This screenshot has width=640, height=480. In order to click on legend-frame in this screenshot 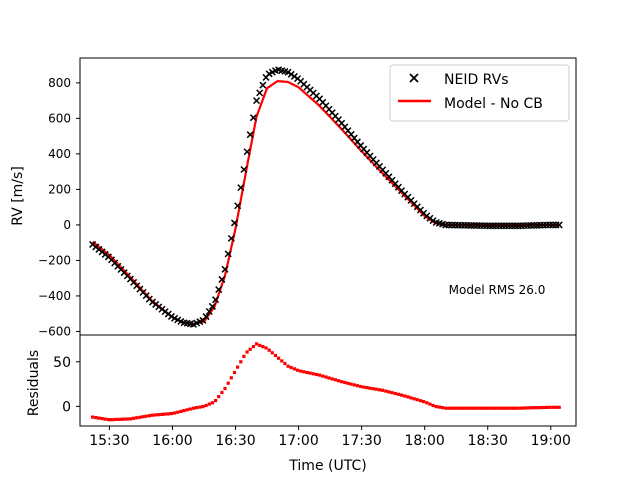, I will do `click(479, 93)`.